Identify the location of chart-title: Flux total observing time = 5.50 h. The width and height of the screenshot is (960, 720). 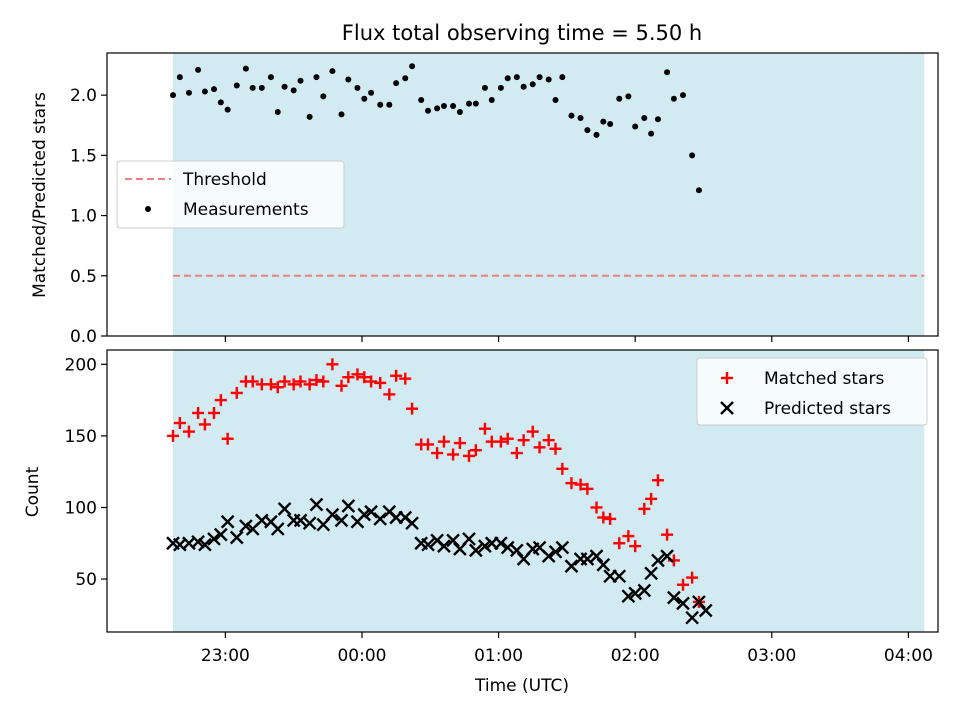
(522, 33).